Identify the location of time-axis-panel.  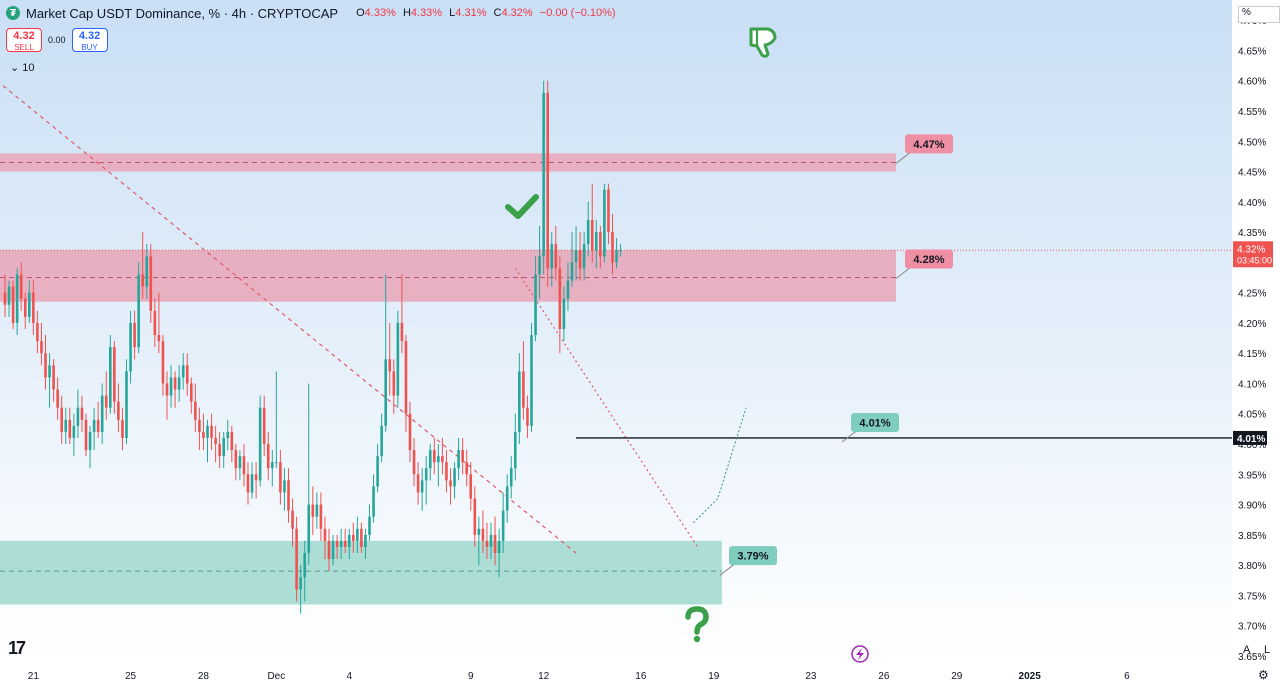
(616, 676).